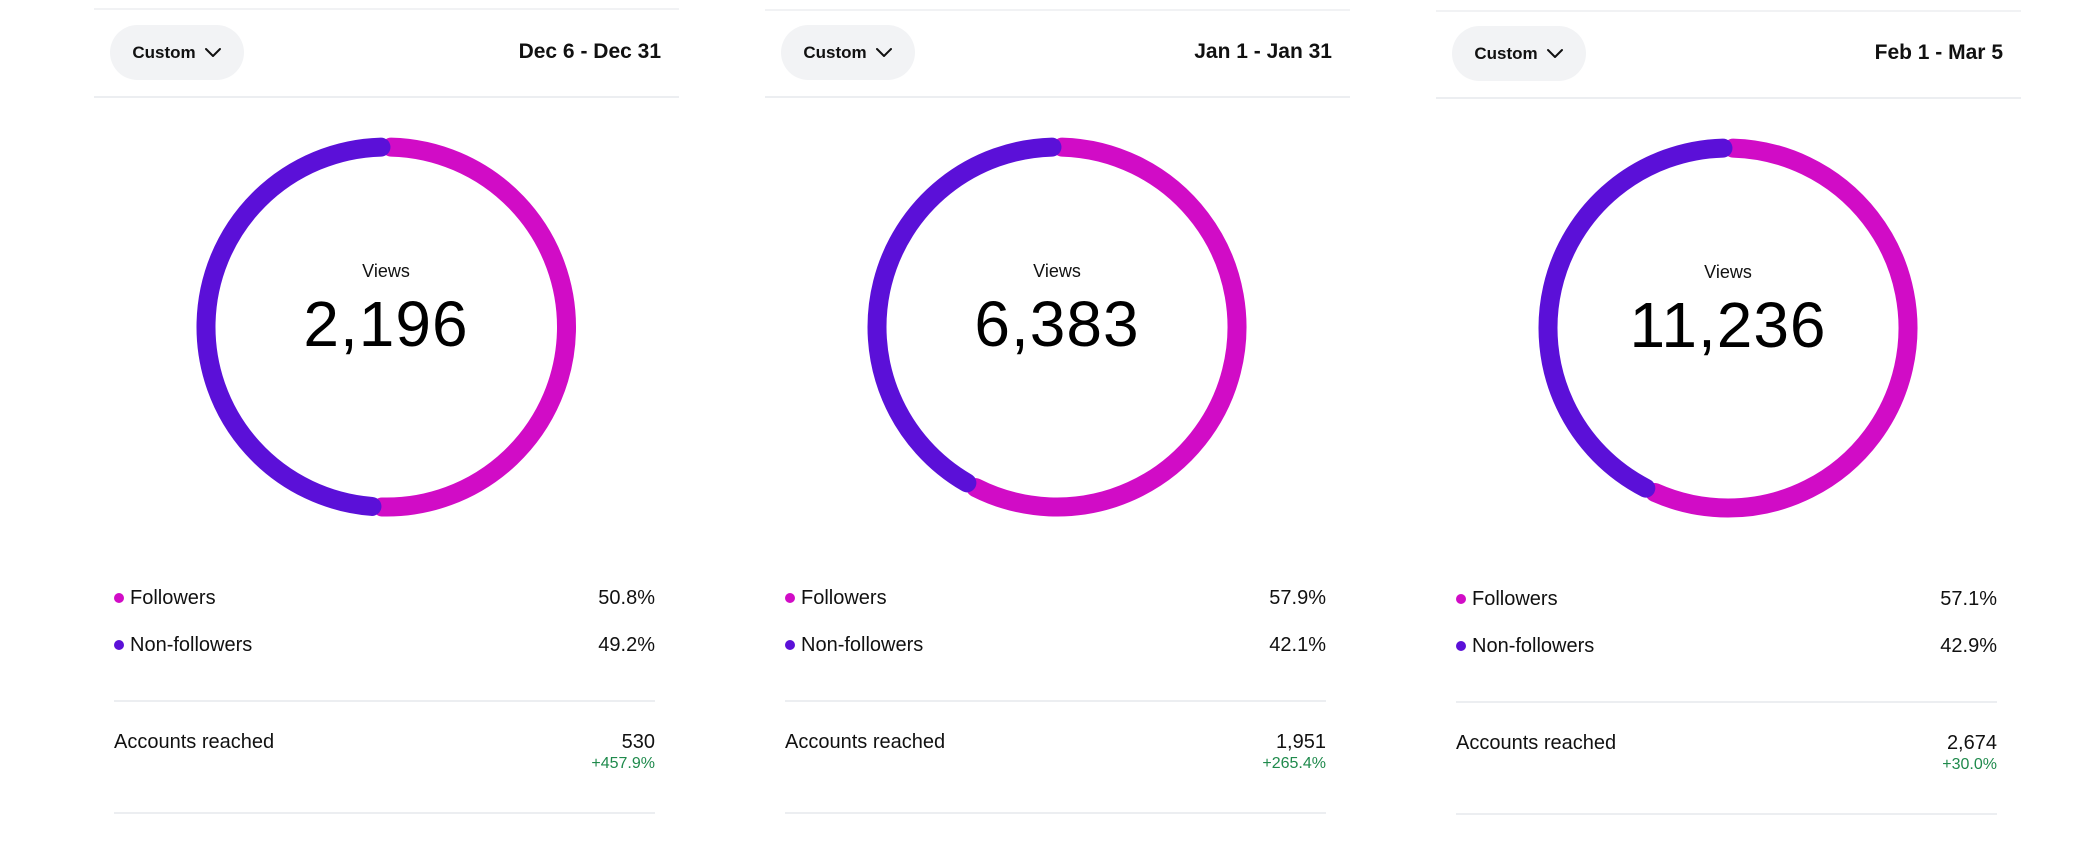  I want to click on legend-percent: 42.9%, so click(1968, 645).